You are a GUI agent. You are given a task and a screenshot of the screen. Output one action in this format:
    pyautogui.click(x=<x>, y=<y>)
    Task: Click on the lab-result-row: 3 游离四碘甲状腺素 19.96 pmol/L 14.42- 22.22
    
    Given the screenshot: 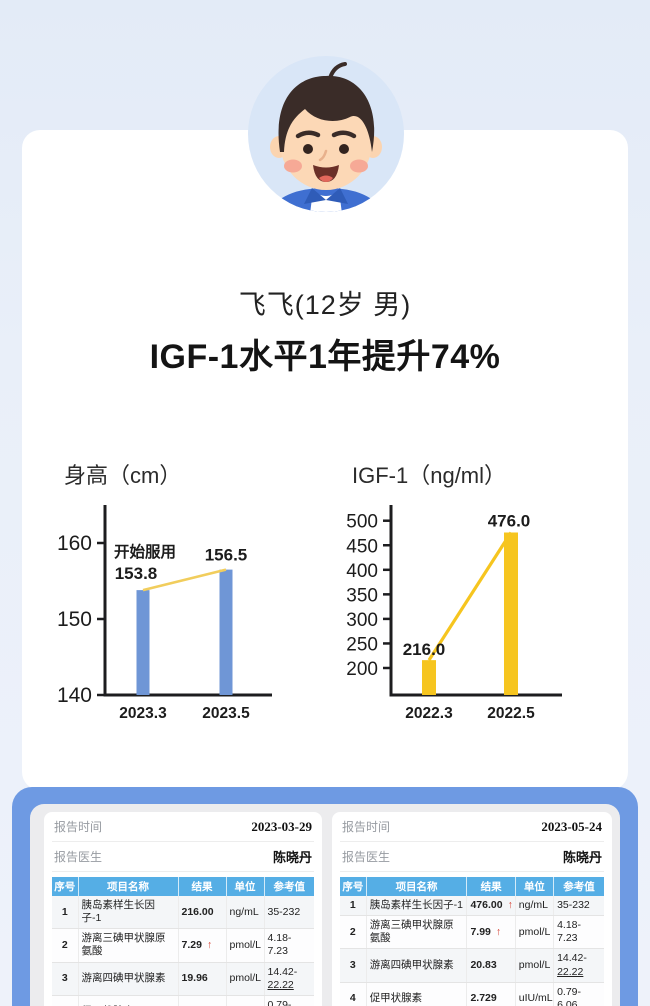 What is the action you would take?
    pyautogui.click(x=183, y=979)
    